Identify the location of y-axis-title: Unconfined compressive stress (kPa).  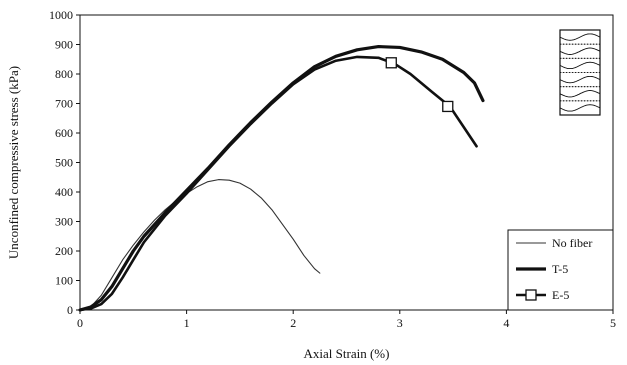
(13, 162).